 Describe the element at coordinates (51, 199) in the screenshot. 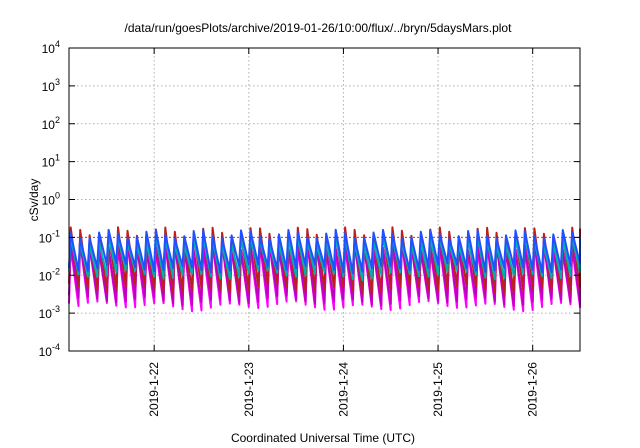

I see `y-tick-label: 10⁰` at that location.